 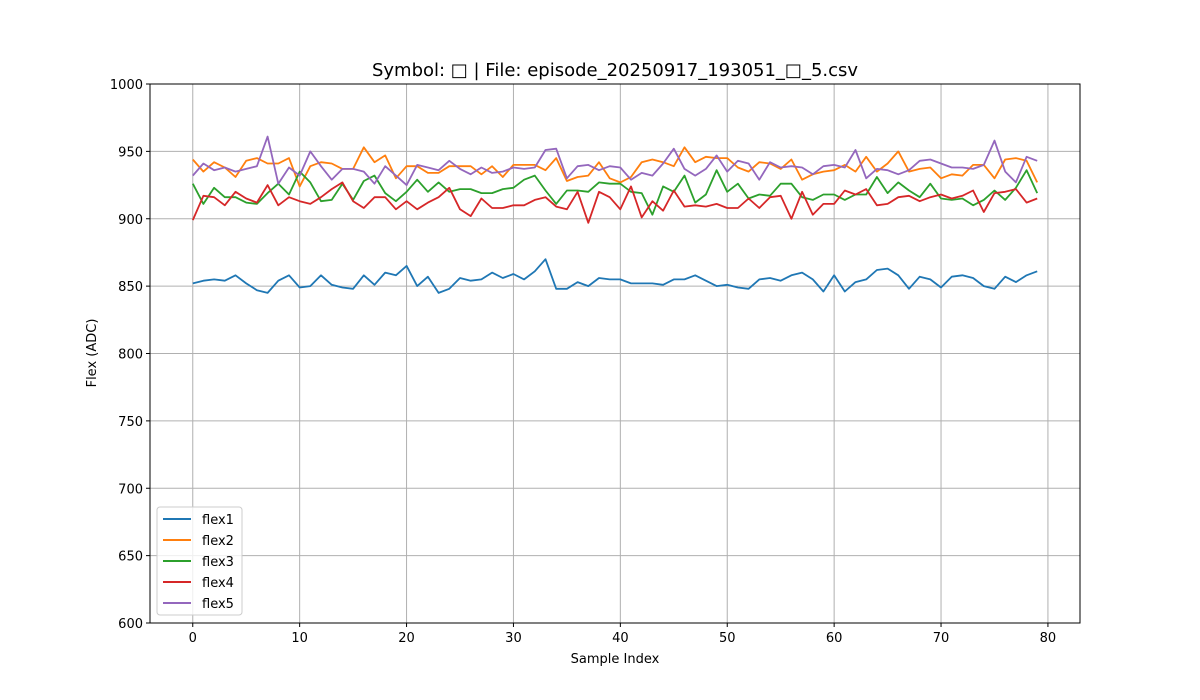 What do you see at coordinates (834, 638) in the screenshot?
I see `x-tick-label: 60` at bounding box center [834, 638].